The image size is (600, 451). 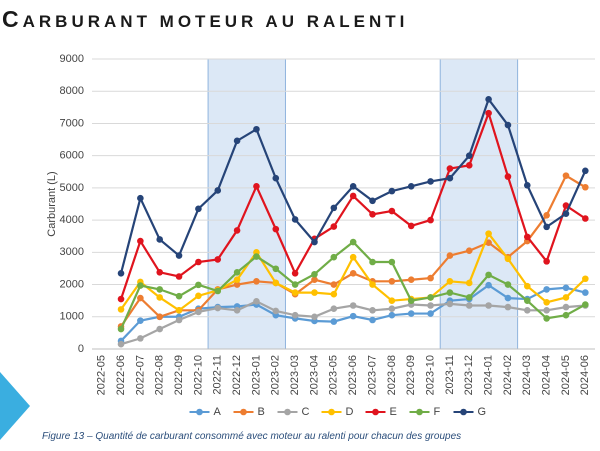 I want to click on y-tick-label: 1000, so click(x=72, y=317).